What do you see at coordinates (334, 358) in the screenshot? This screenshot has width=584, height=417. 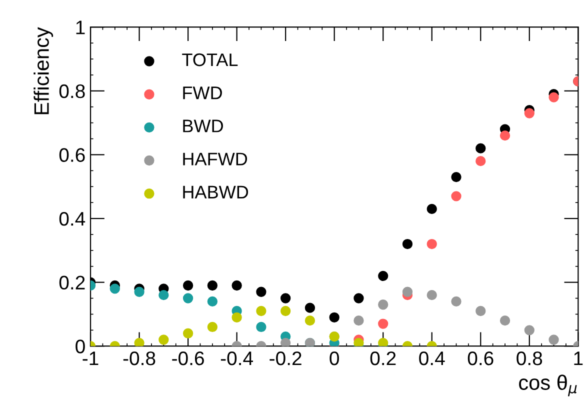 I see `x-tick-label: 0` at bounding box center [334, 358].